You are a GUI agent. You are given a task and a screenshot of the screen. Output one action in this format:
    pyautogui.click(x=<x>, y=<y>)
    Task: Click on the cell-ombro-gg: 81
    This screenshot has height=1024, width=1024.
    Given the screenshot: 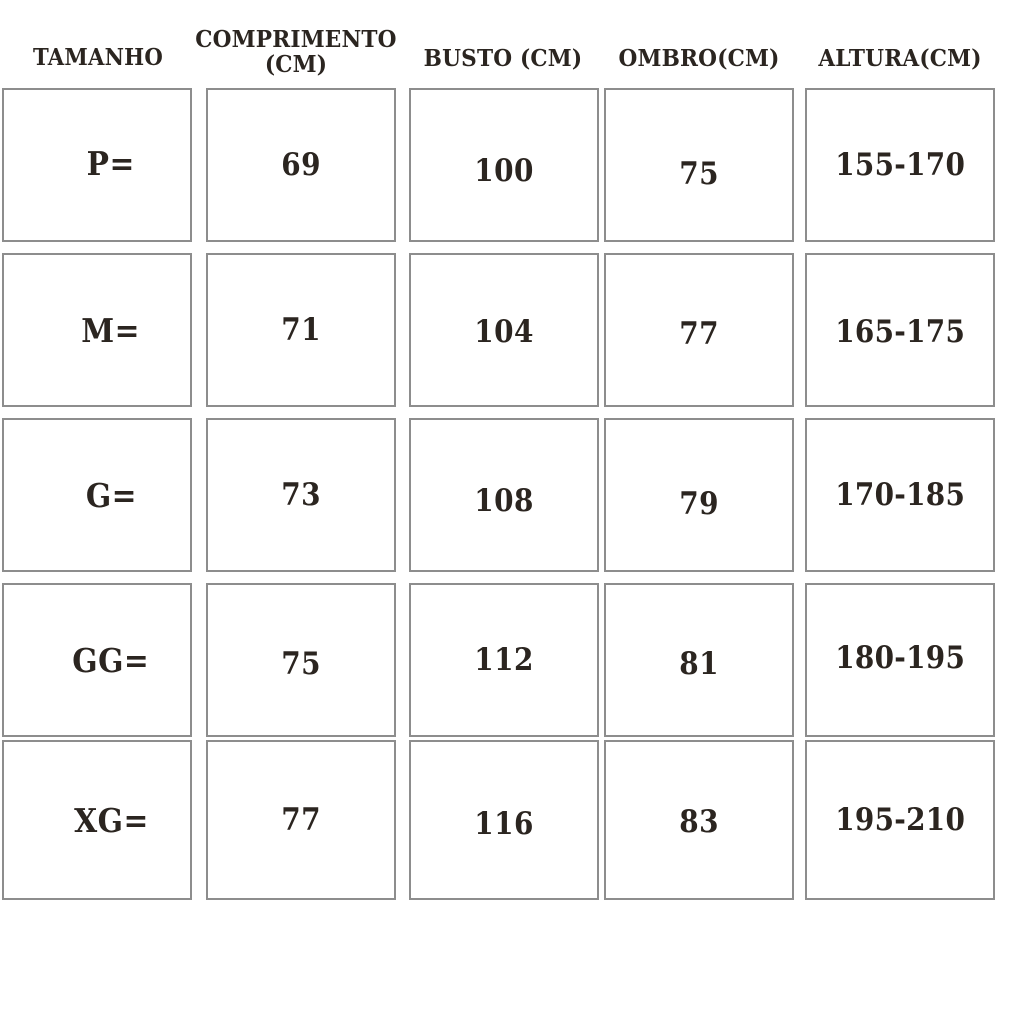 What is the action you would take?
    pyautogui.click(x=699, y=660)
    